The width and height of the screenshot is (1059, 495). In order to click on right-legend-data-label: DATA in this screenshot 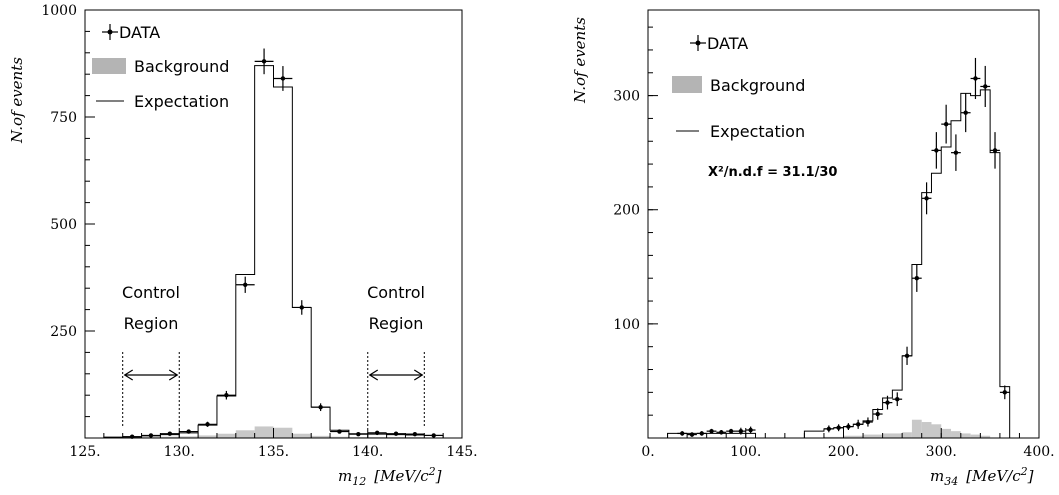, I will do `click(727, 43)`.